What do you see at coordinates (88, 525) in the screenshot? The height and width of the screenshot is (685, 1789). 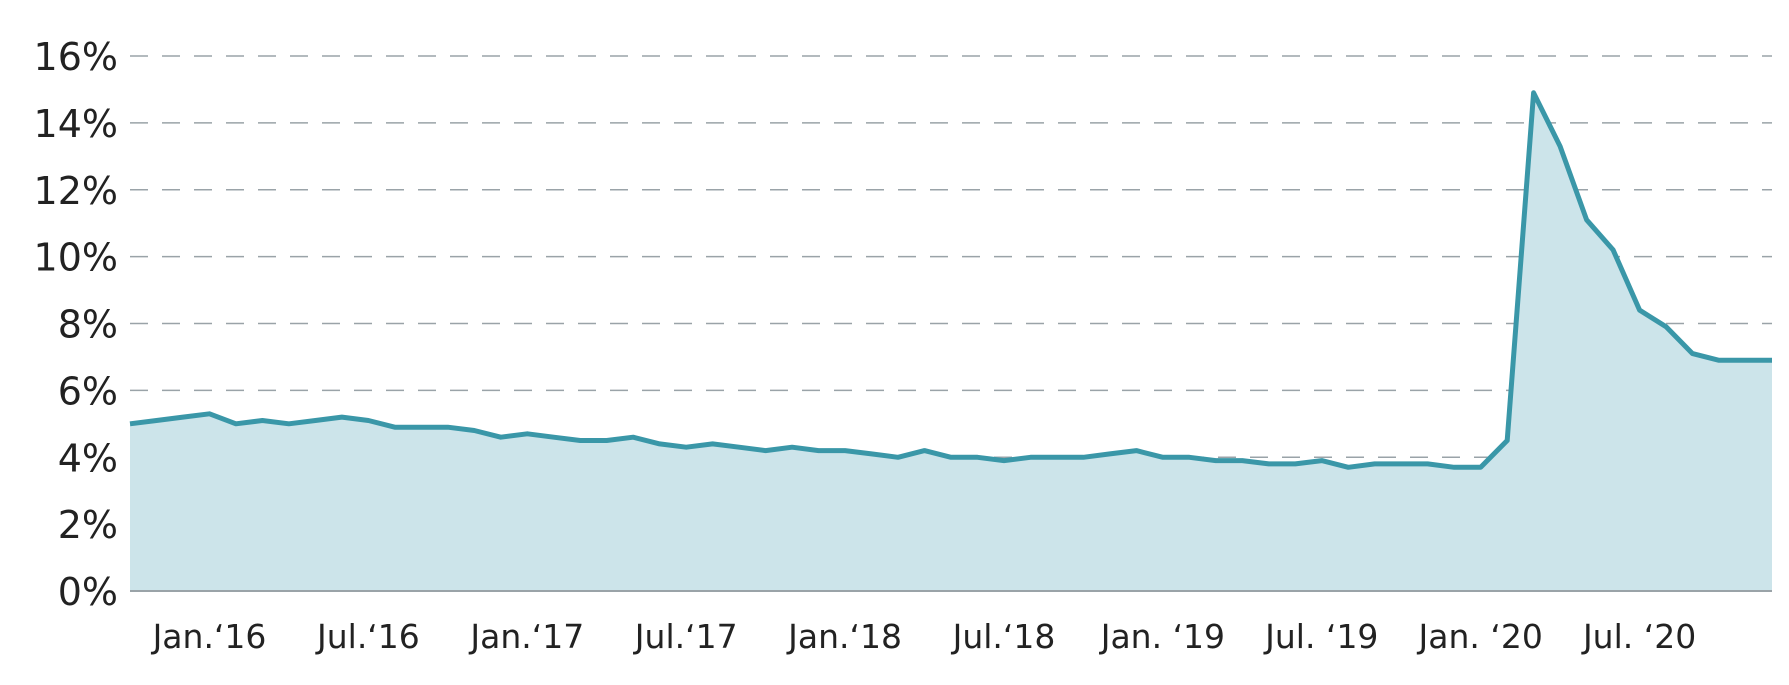 I see `y-tick-label: 2%` at bounding box center [88, 525].